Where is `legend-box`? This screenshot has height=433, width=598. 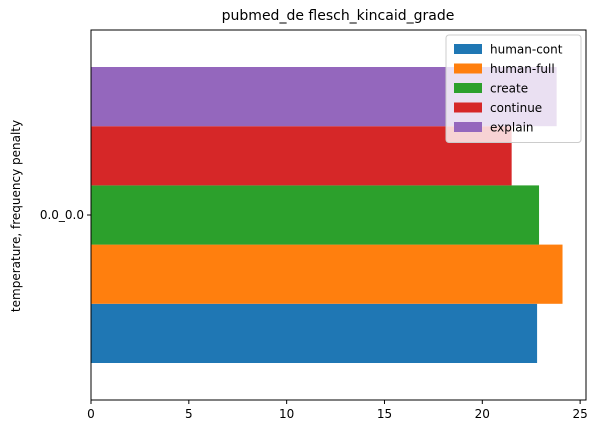 legend-box is located at coordinates (513, 88).